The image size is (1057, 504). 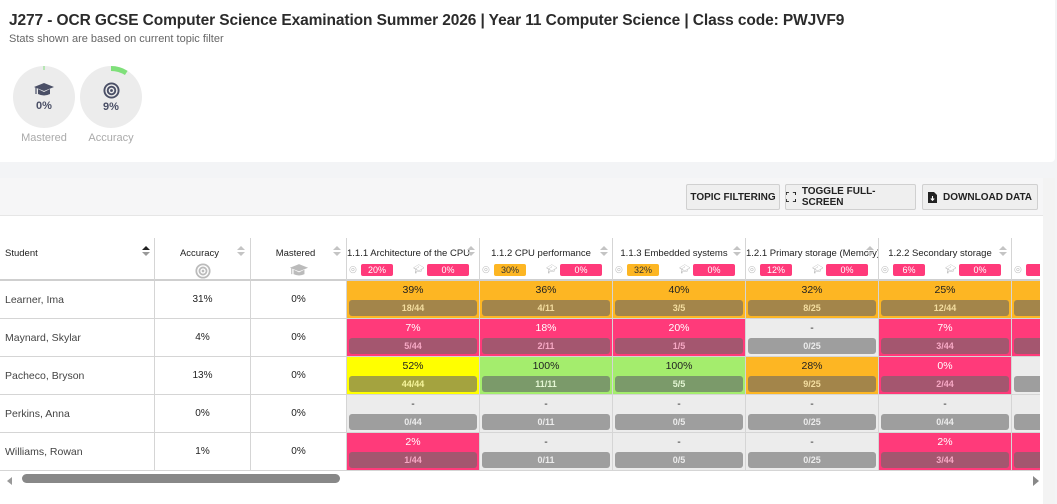 I want to click on topic-score-cell: 7% 3/44, so click(x=945, y=338).